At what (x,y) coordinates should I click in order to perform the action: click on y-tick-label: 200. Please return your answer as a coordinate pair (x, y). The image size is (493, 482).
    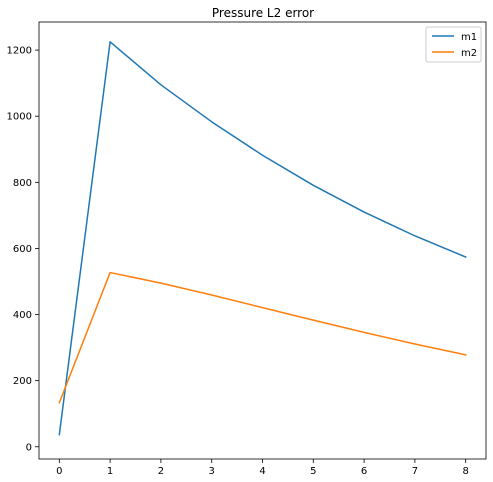
    Looking at the image, I should click on (22, 381).